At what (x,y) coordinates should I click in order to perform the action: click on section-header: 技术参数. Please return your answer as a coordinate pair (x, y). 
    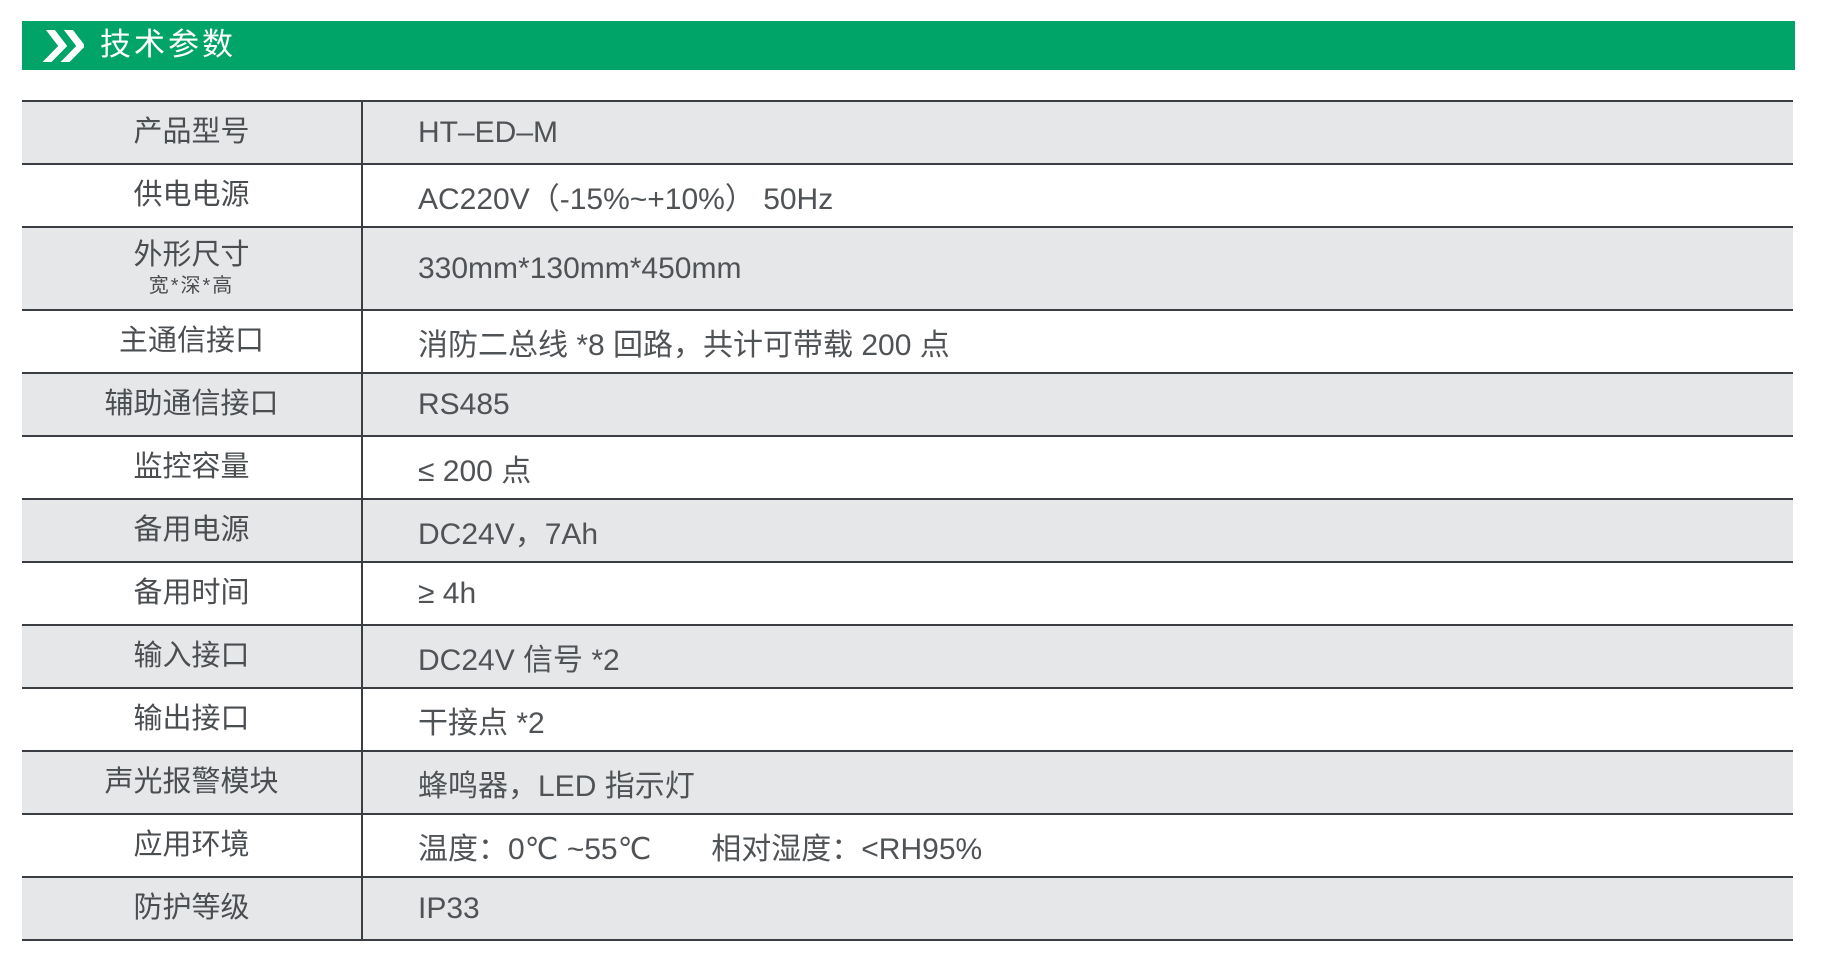
    Looking at the image, I should click on (908, 45).